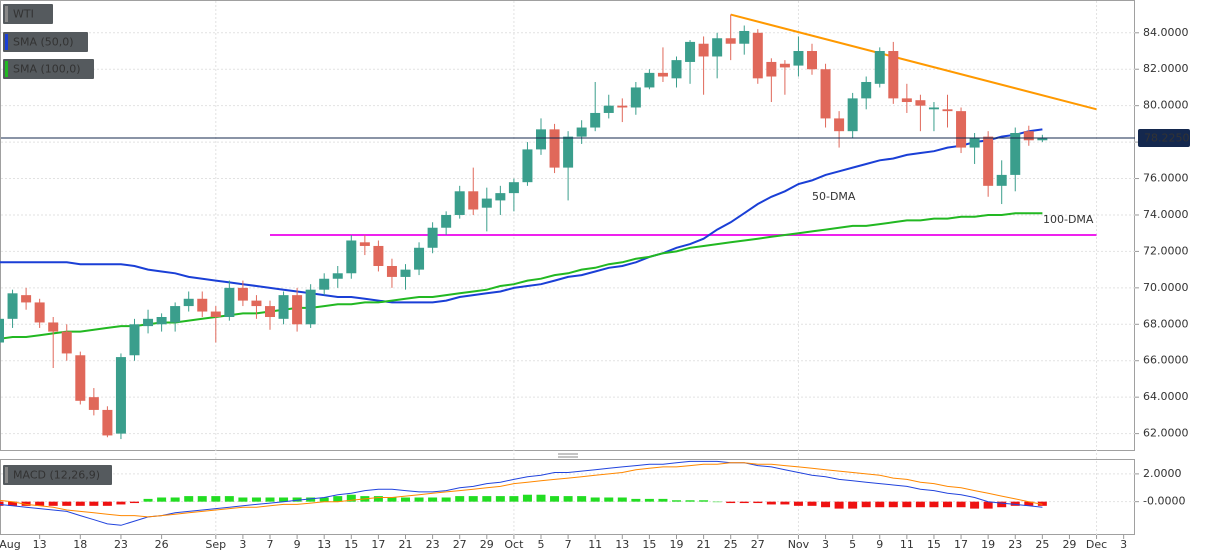 The image size is (1207, 555). Describe the element at coordinates (1166, 433) in the screenshot. I see `y-tick-label: 62.0000` at that location.